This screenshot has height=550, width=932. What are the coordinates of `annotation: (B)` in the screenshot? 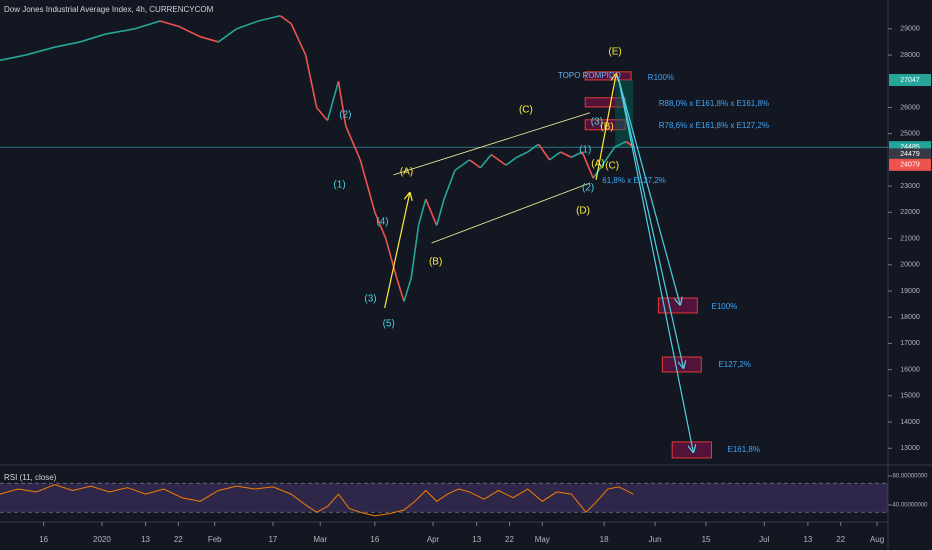 It's located at (435, 261).